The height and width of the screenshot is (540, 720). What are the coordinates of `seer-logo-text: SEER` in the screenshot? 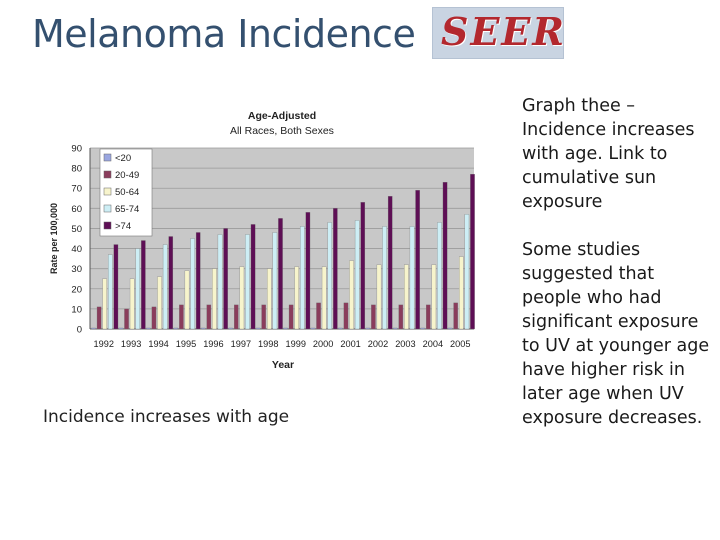 It's located at (503, 31).